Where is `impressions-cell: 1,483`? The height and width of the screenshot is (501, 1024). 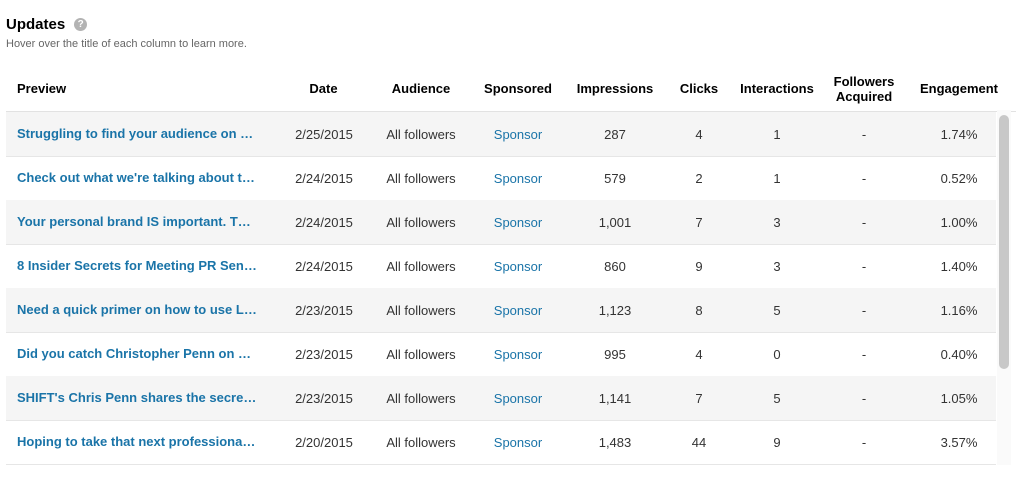 impressions-cell: 1,483 is located at coordinates (615, 442).